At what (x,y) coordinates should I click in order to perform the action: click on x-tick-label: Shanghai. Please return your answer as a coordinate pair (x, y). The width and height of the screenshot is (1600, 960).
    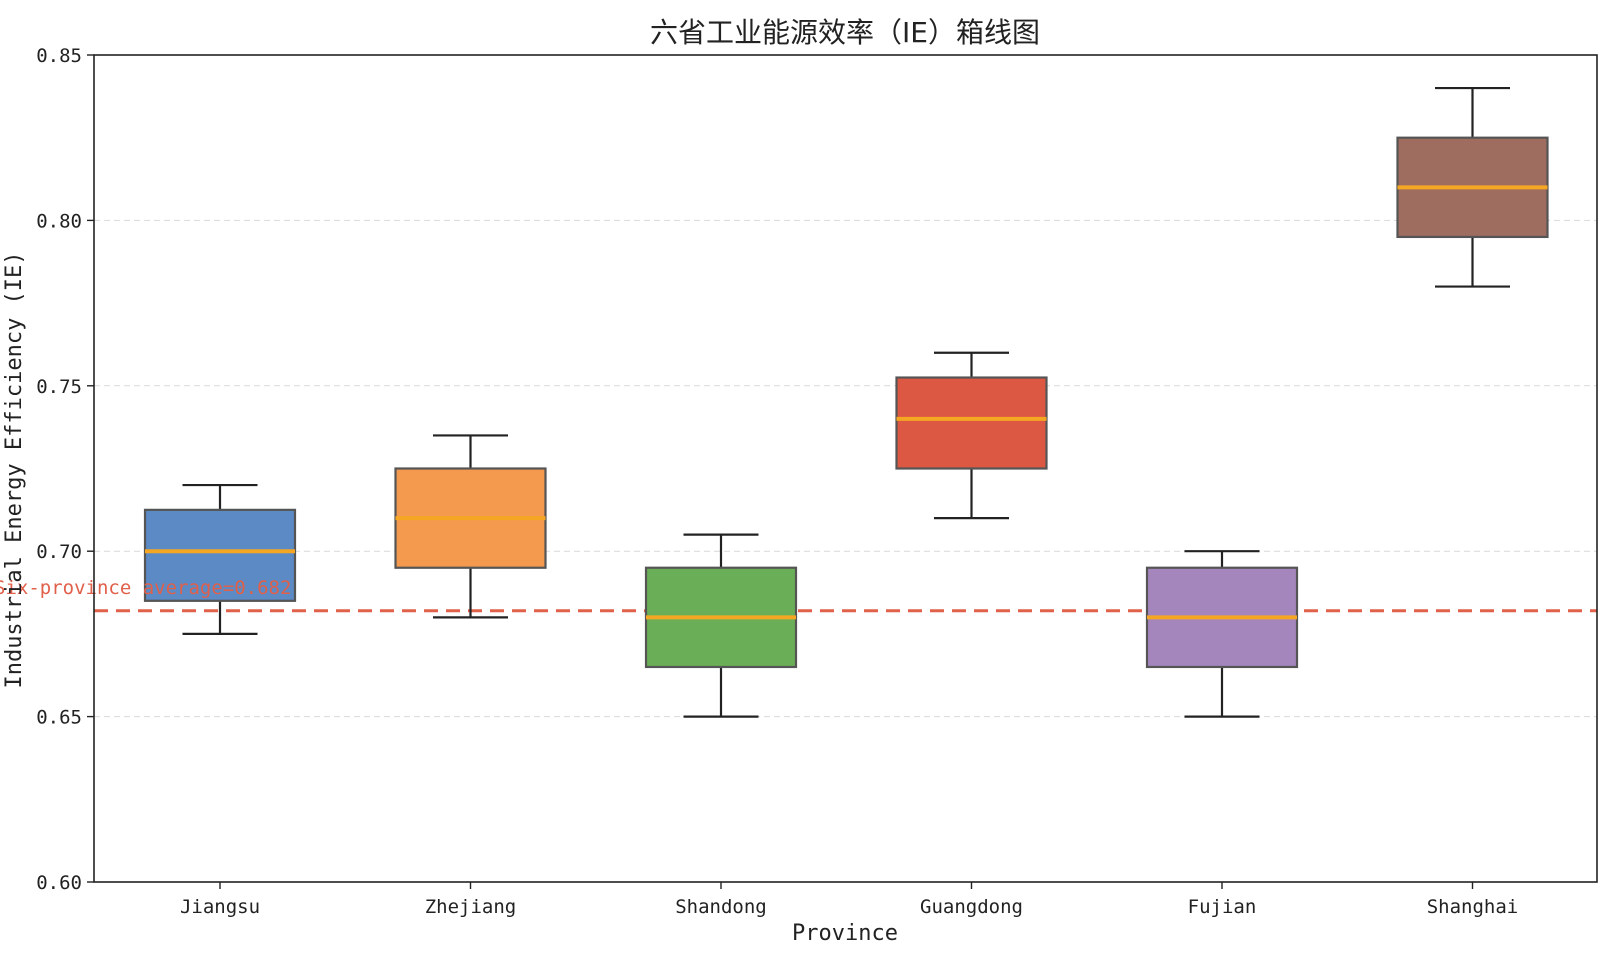
    Looking at the image, I should click on (1473, 907).